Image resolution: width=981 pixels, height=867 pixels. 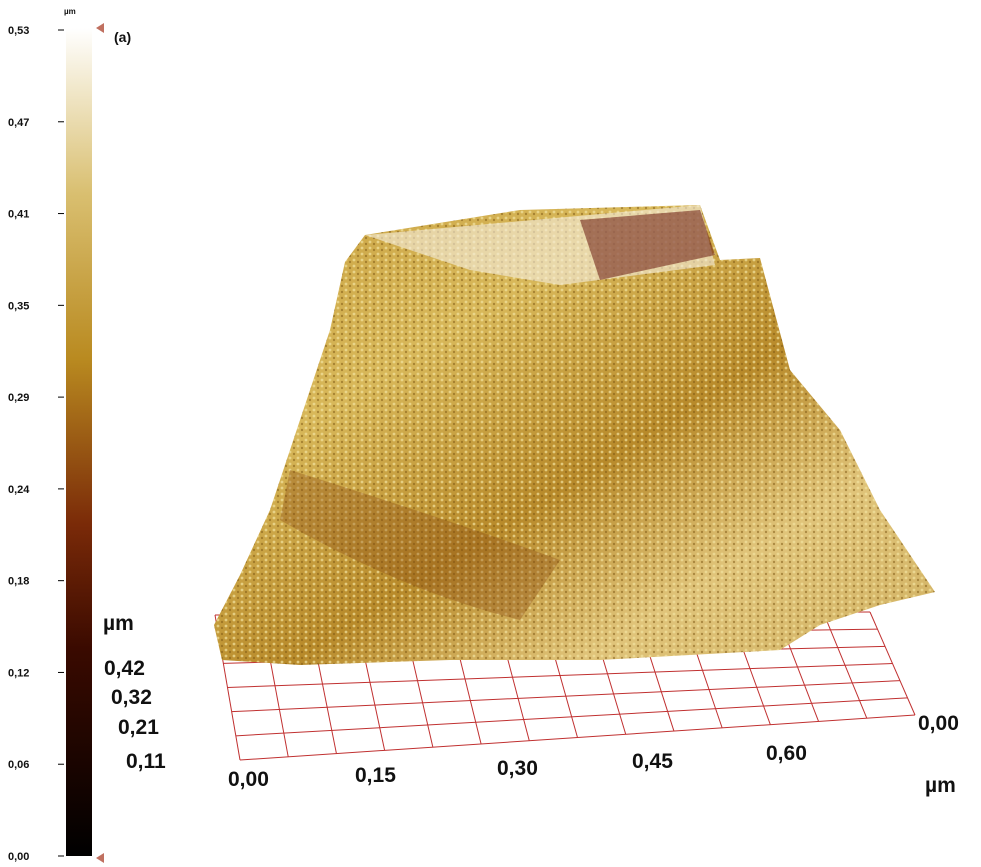 I want to click on x-tick-label: 0,15, so click(x=375, y=775).